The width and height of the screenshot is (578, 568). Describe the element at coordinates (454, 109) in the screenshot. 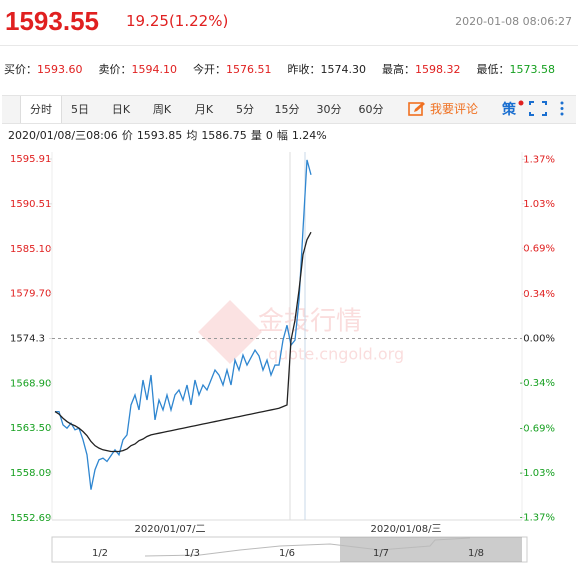

I see `comment-button: 我要评论` at that location.